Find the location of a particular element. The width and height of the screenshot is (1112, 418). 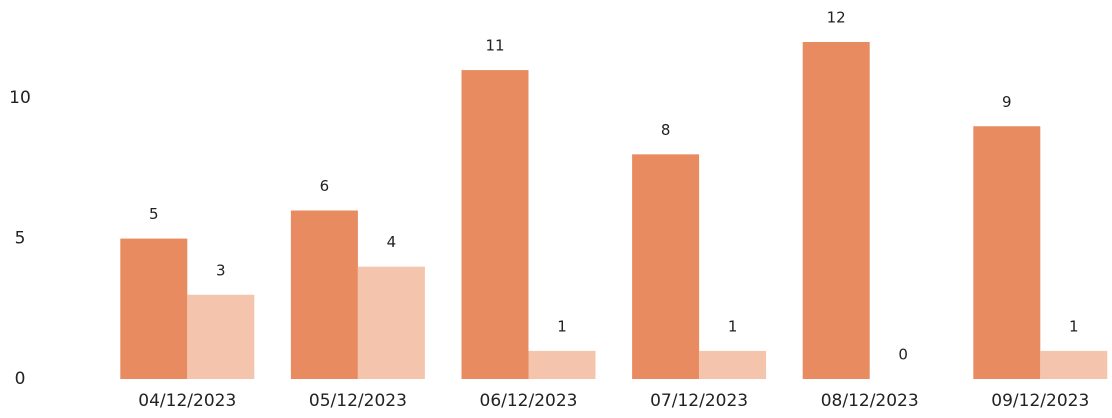

x-tick-label: 04/12/2023 is located at coordinates (187, 401).